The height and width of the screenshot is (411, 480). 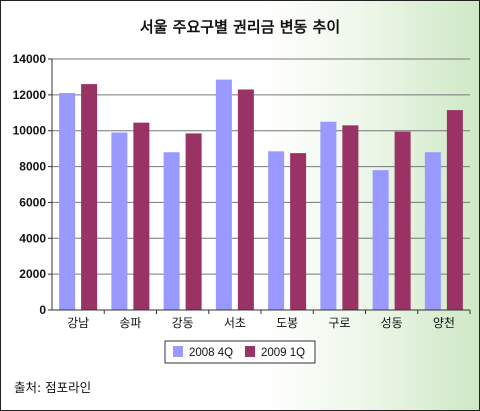 What do you see at coordinates (78, 323) in the screenshot?
I see `x-tick-label: 강남` at bounding box center [78, 323].